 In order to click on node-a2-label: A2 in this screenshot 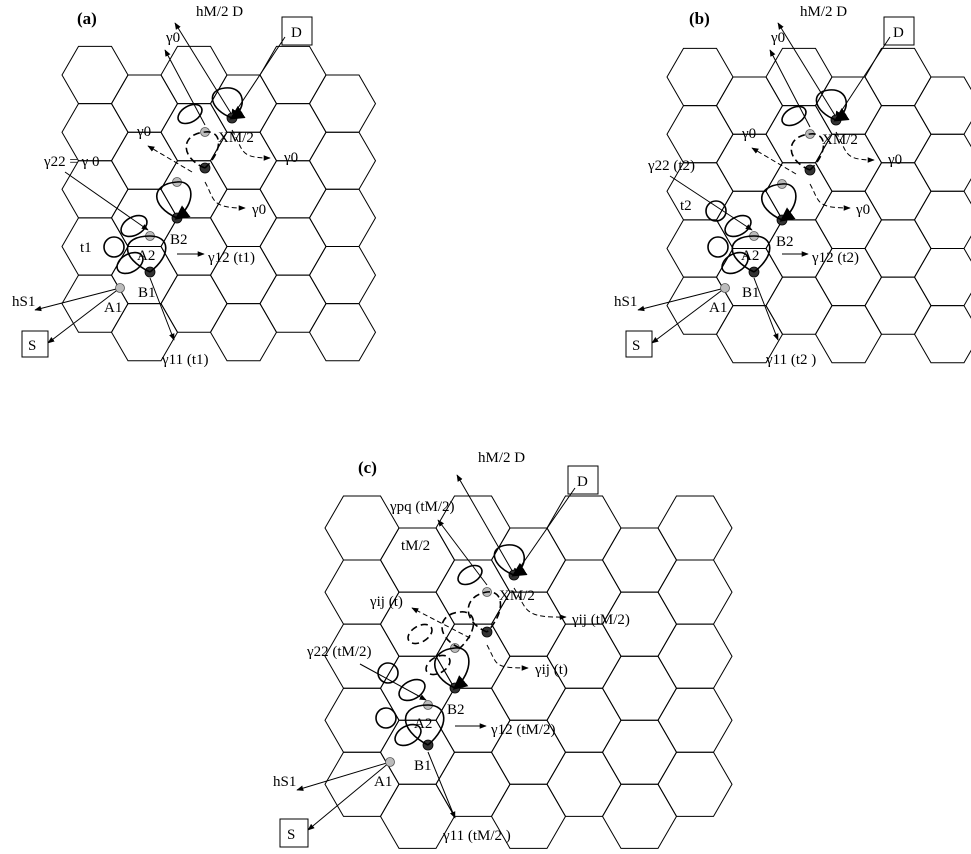, I will do `click(423, 724)`.